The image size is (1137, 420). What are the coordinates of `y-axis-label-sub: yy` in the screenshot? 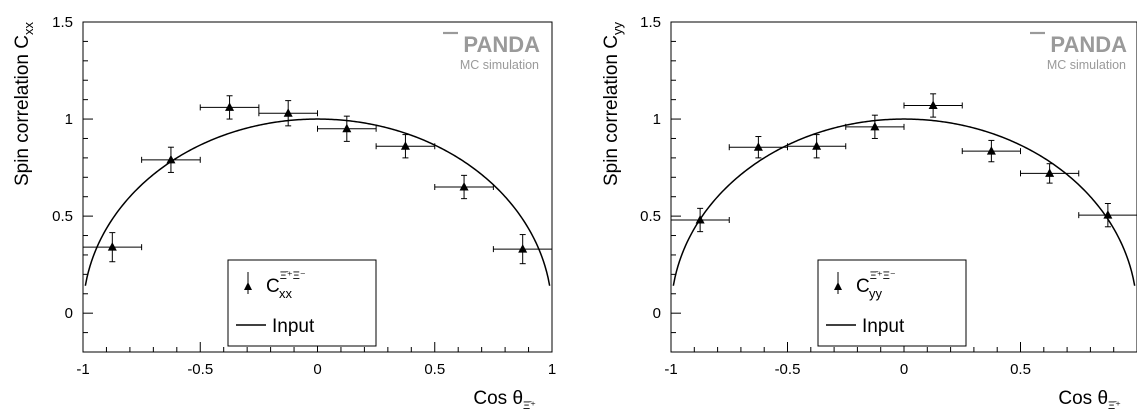 It's located at (617, 29).